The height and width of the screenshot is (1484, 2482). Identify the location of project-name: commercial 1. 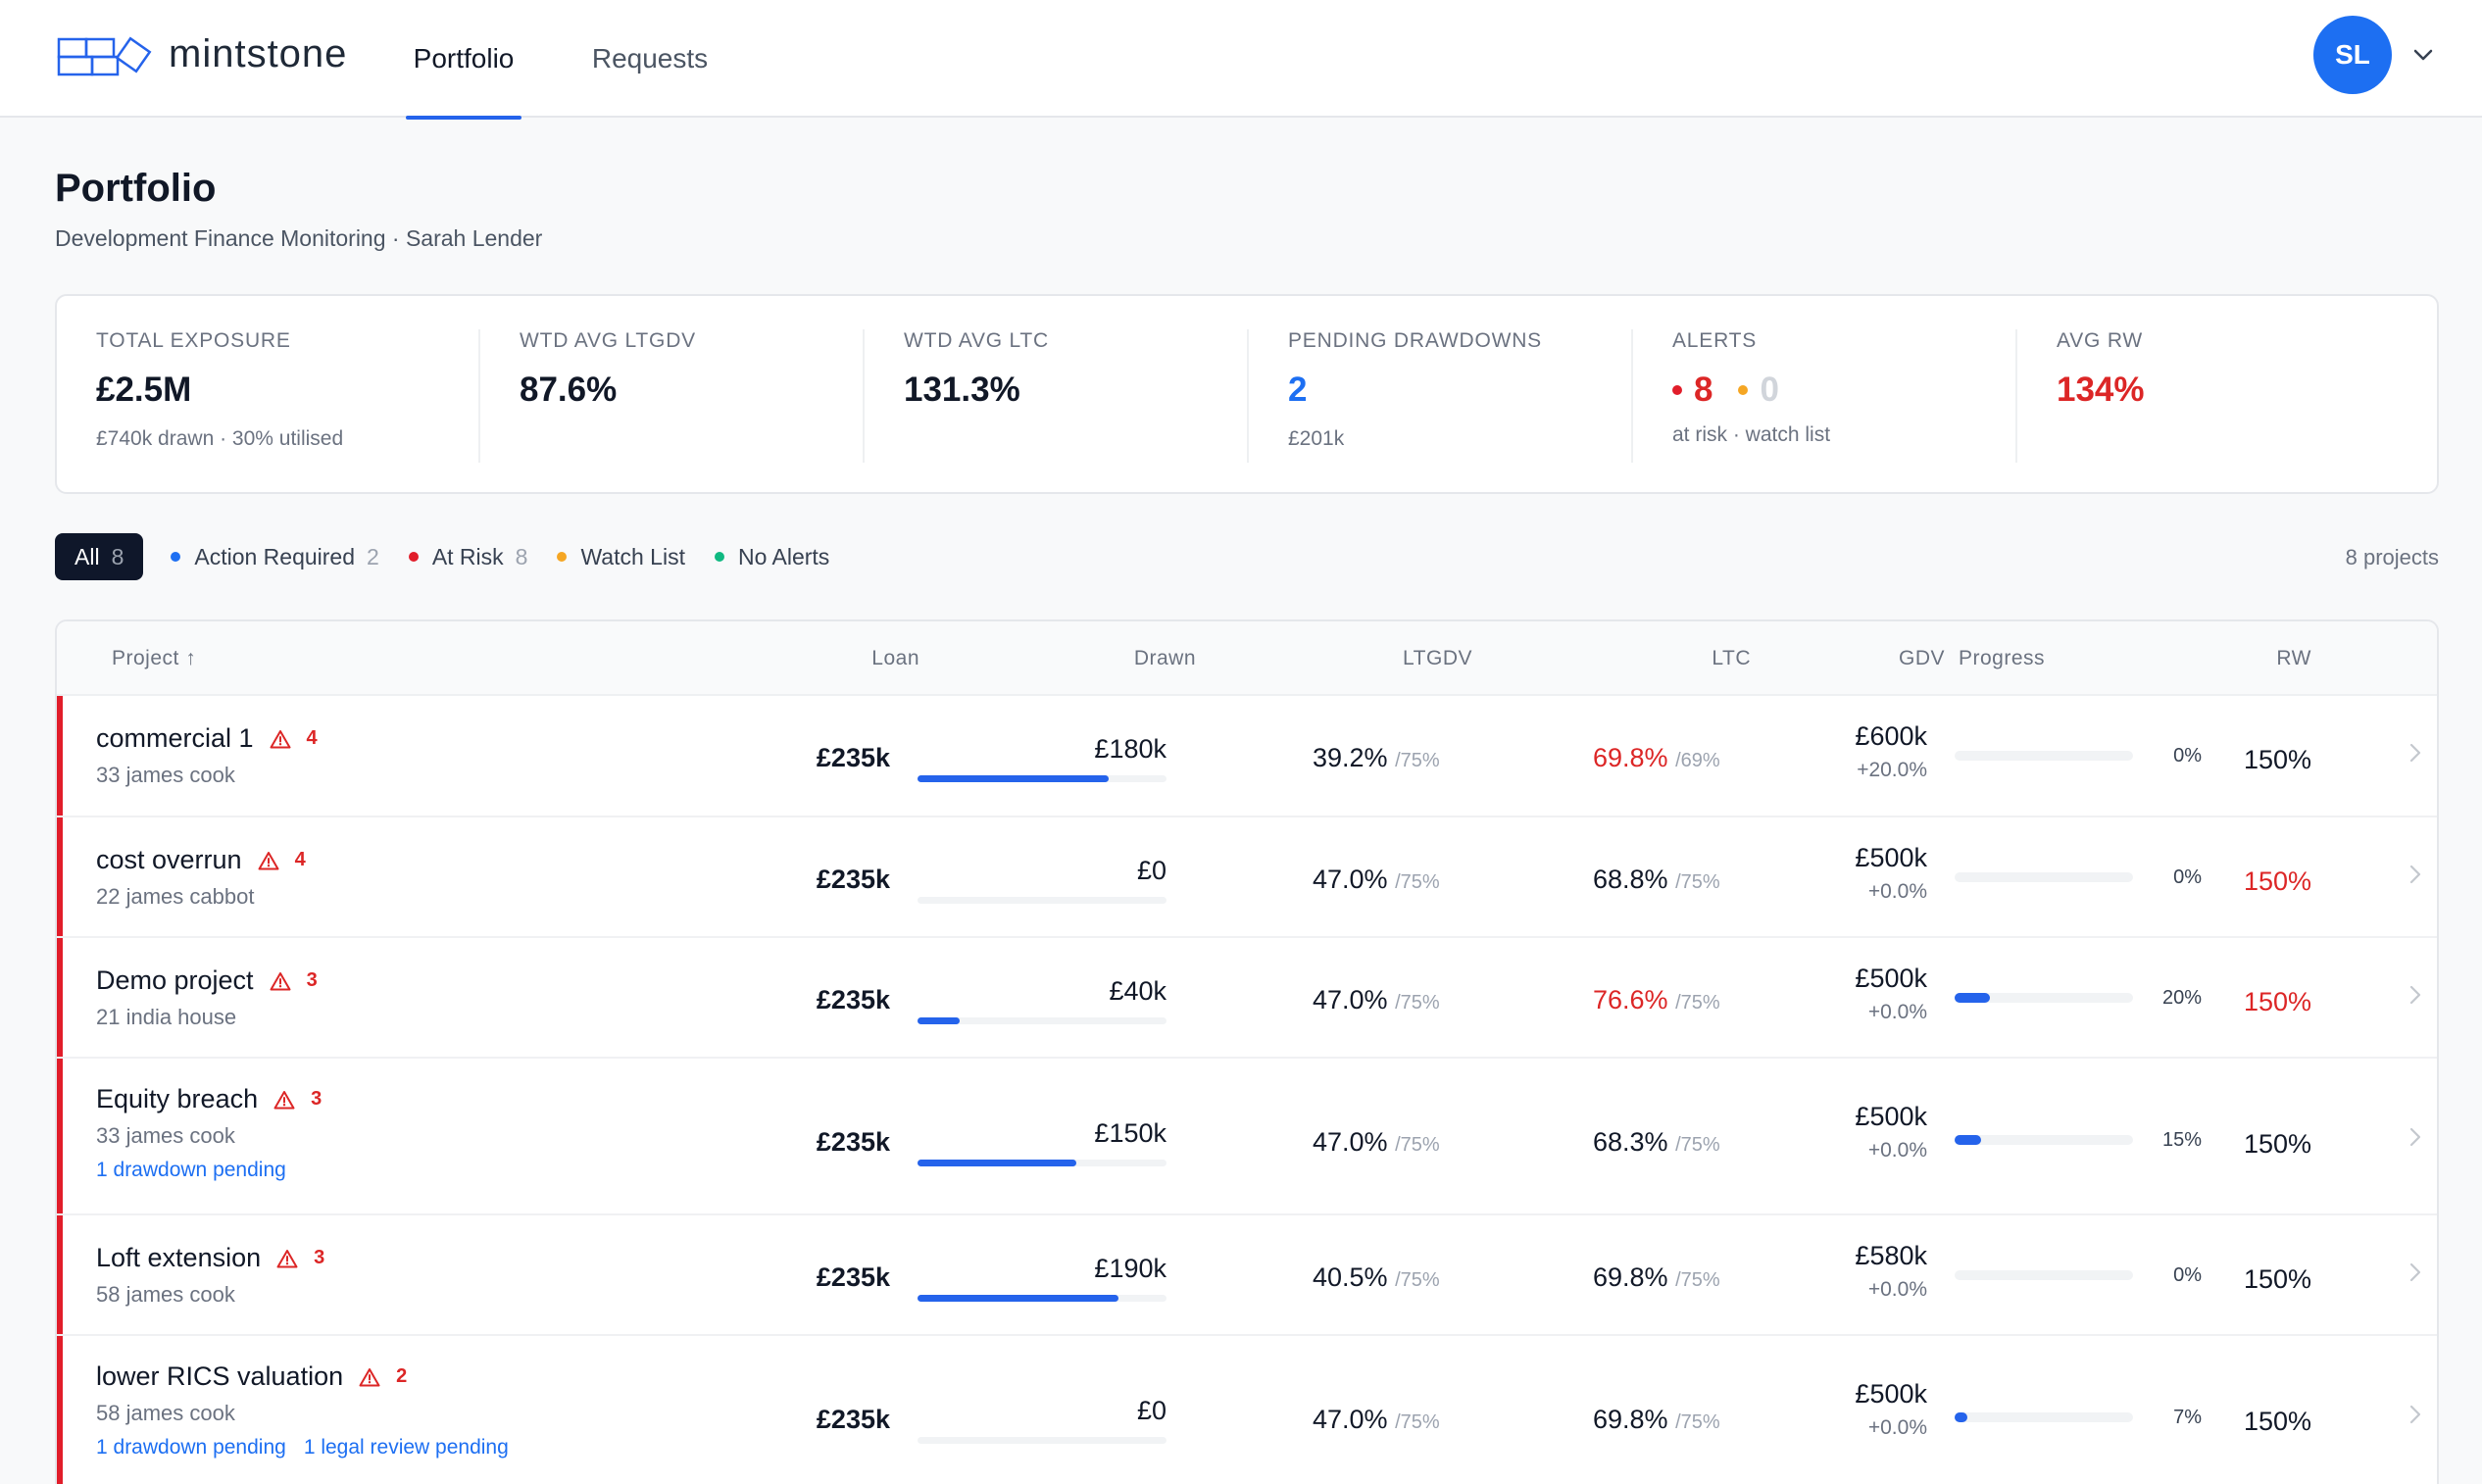
(175, 738).